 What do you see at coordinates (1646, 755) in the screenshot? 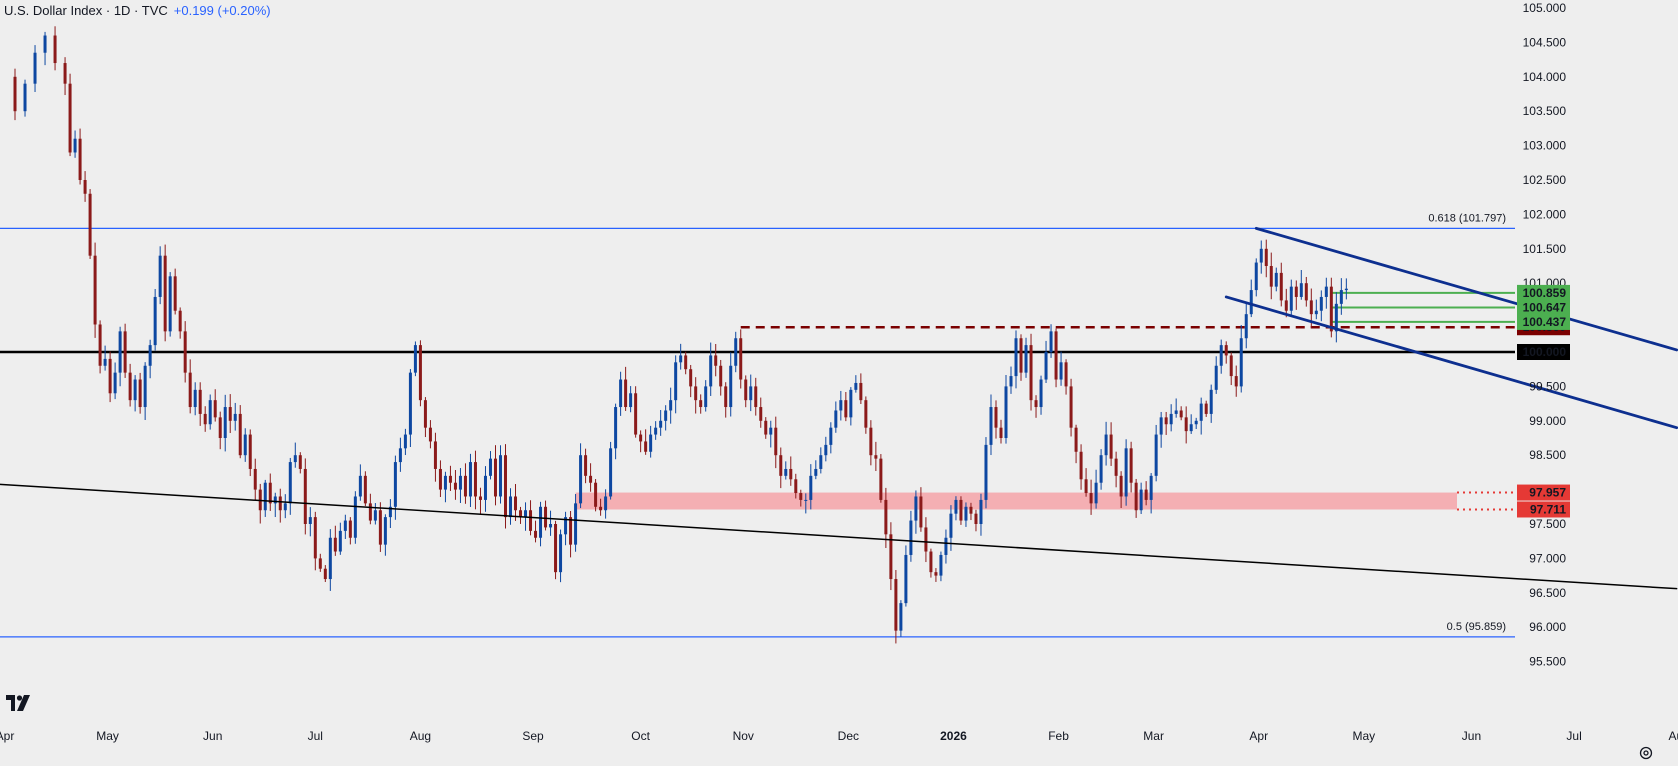
I see `settings-gear-icon` at bounding box center [1646, 755].